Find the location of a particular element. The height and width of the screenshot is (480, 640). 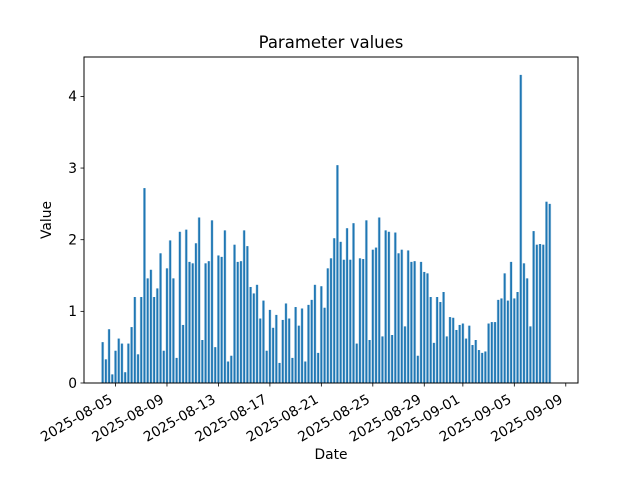

y-axis-label: Value is located at coordinates (47, 220).